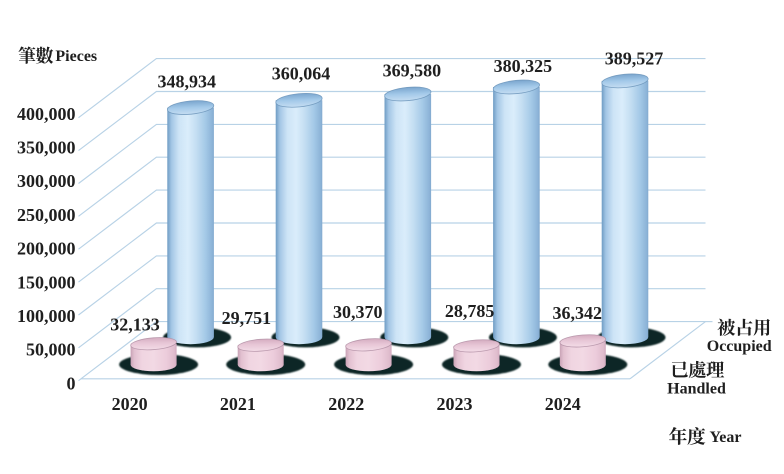  Describe the element at coordinates (739, 346) in the screenshot. I see `svg-text: Occupied` at that location.